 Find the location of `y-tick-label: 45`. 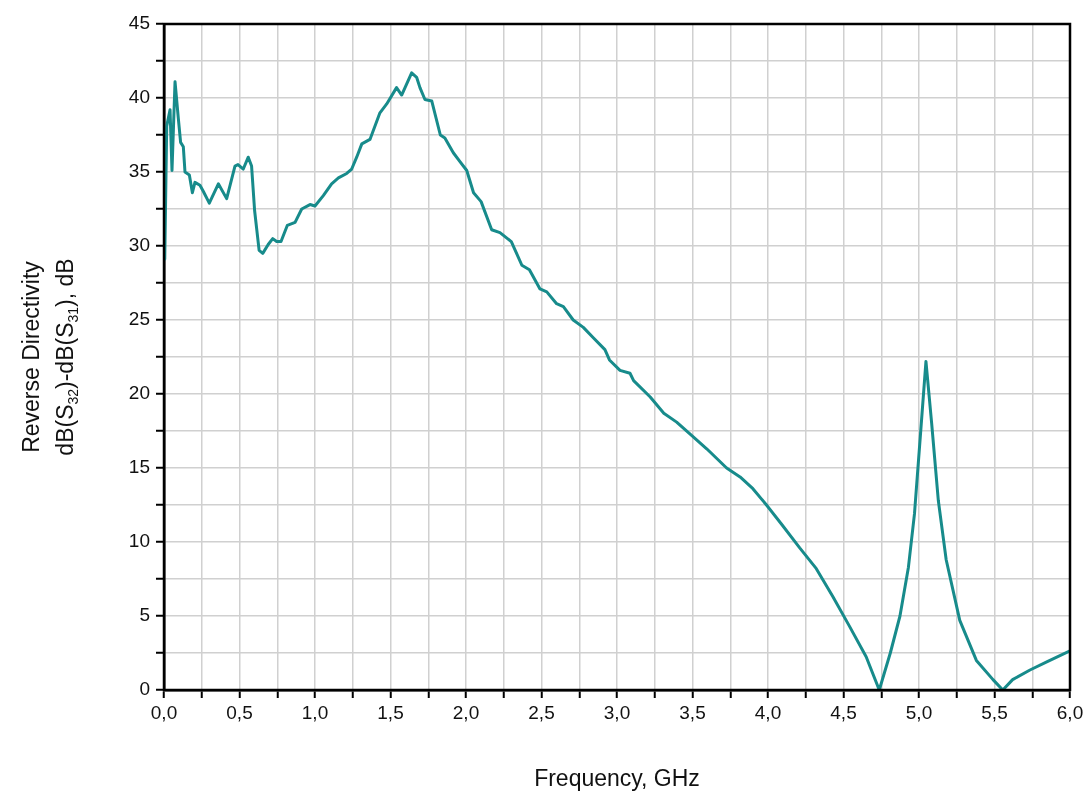

y-tick-label: 45 is located at coordinates (139, 23).